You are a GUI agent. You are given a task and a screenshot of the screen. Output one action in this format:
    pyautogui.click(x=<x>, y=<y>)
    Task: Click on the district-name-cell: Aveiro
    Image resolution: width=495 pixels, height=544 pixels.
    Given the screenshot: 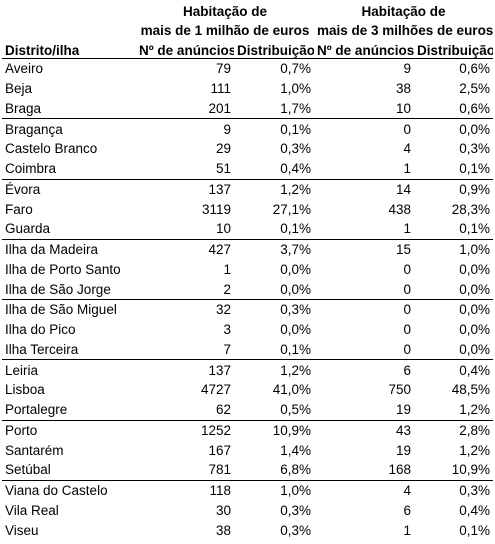 What is the action you would take?
    pyautogui.click(x=24, y=69)
    